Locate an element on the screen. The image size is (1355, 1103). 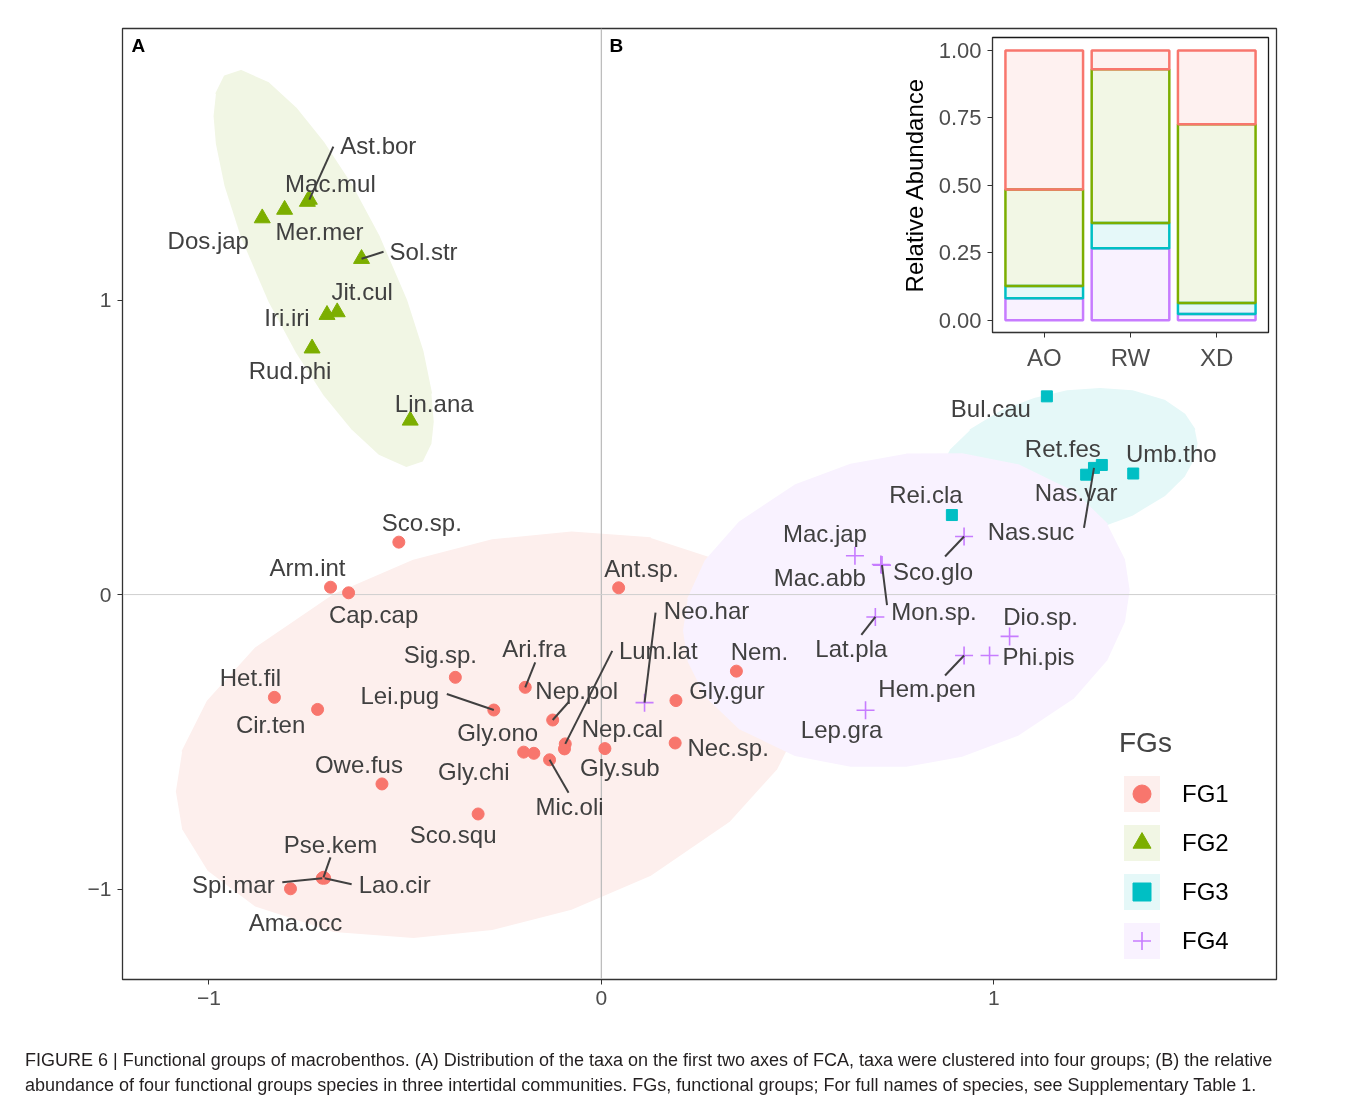
annotation: Jit.cul is located at coordinates (362, 291).